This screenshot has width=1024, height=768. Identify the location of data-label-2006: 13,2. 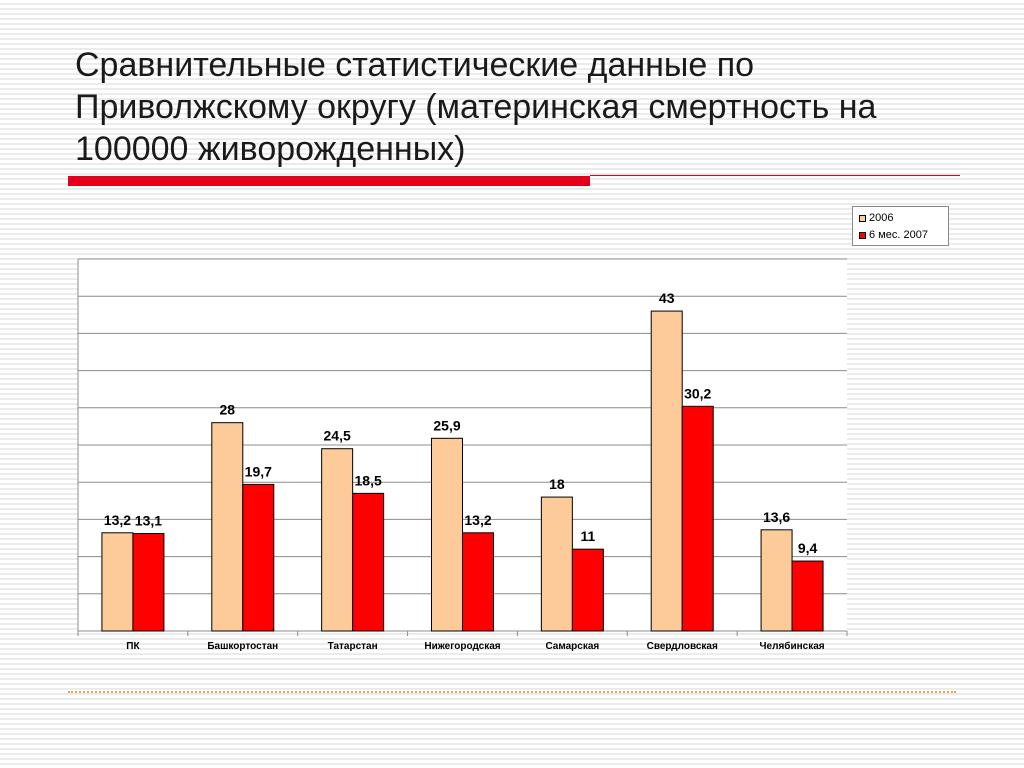
(117, 520).